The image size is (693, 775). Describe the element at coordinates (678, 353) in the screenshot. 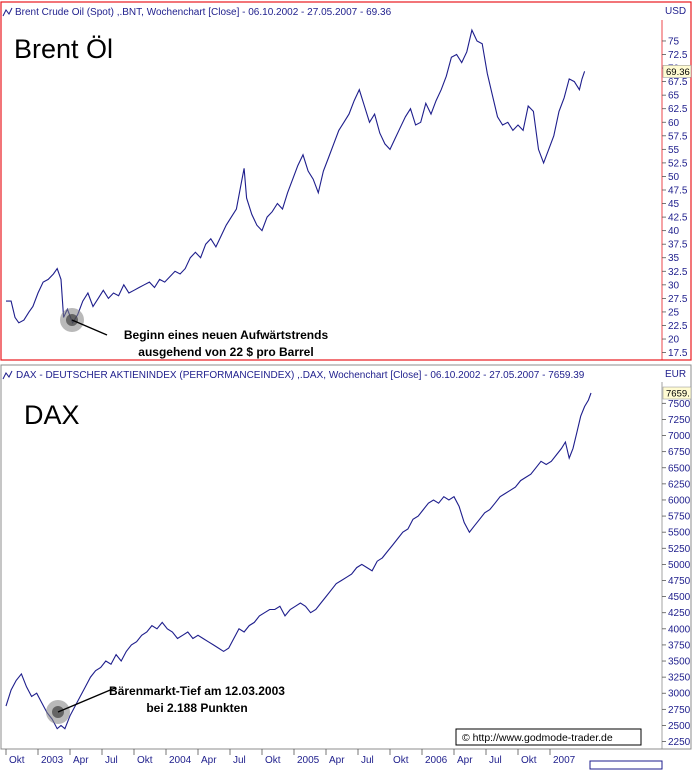

I see `brent-y-tick-label: 17.5` at that location.